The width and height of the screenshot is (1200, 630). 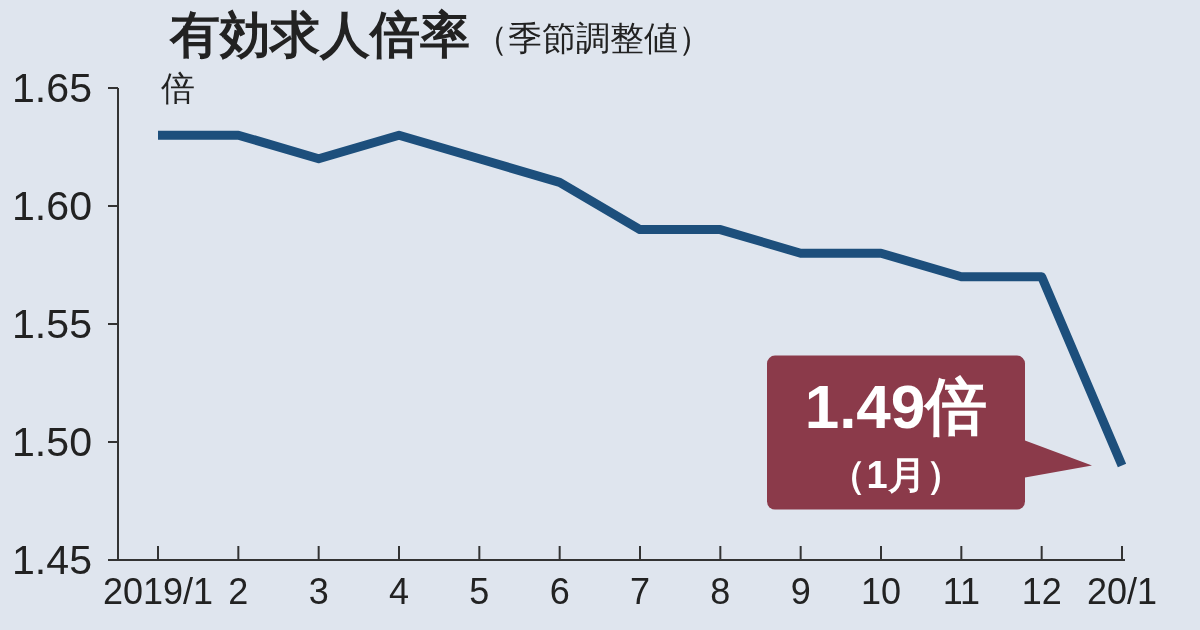 I want to click on x-tick-label: 5, so click(x=479, y=591).